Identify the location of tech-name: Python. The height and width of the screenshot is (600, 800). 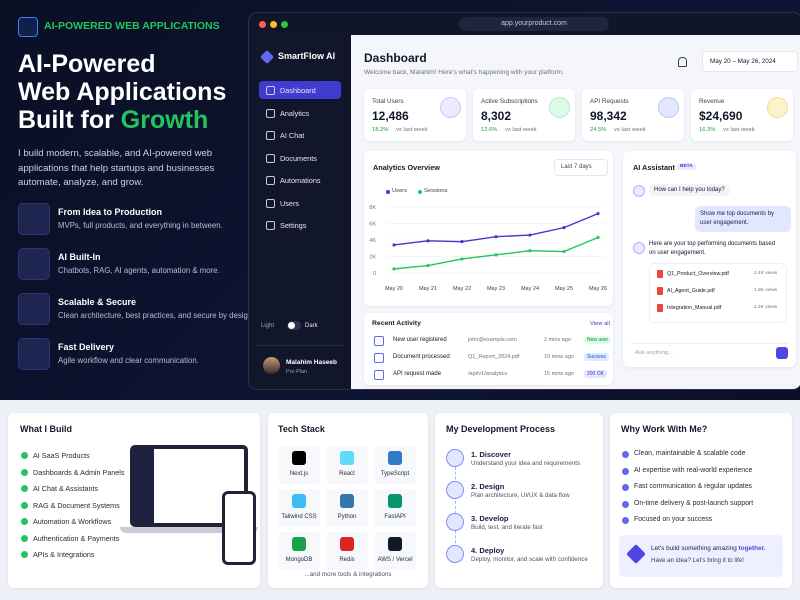
(347, 517).